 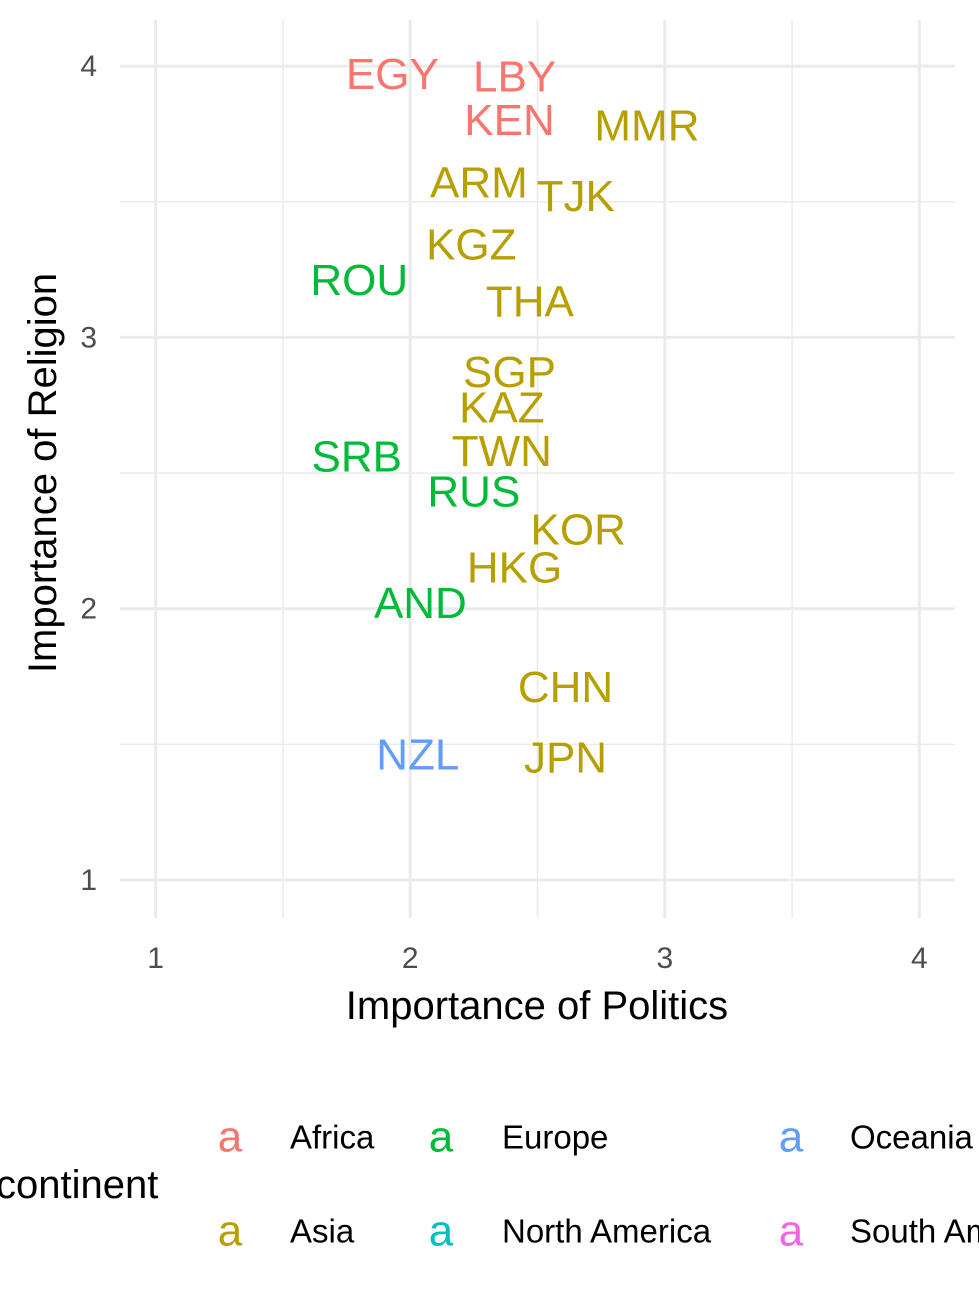 What do you see at coordinates (914, 1231) in the screenshot?
I see `legend-label-south-america: South America` at bounding box center [914, 1231].